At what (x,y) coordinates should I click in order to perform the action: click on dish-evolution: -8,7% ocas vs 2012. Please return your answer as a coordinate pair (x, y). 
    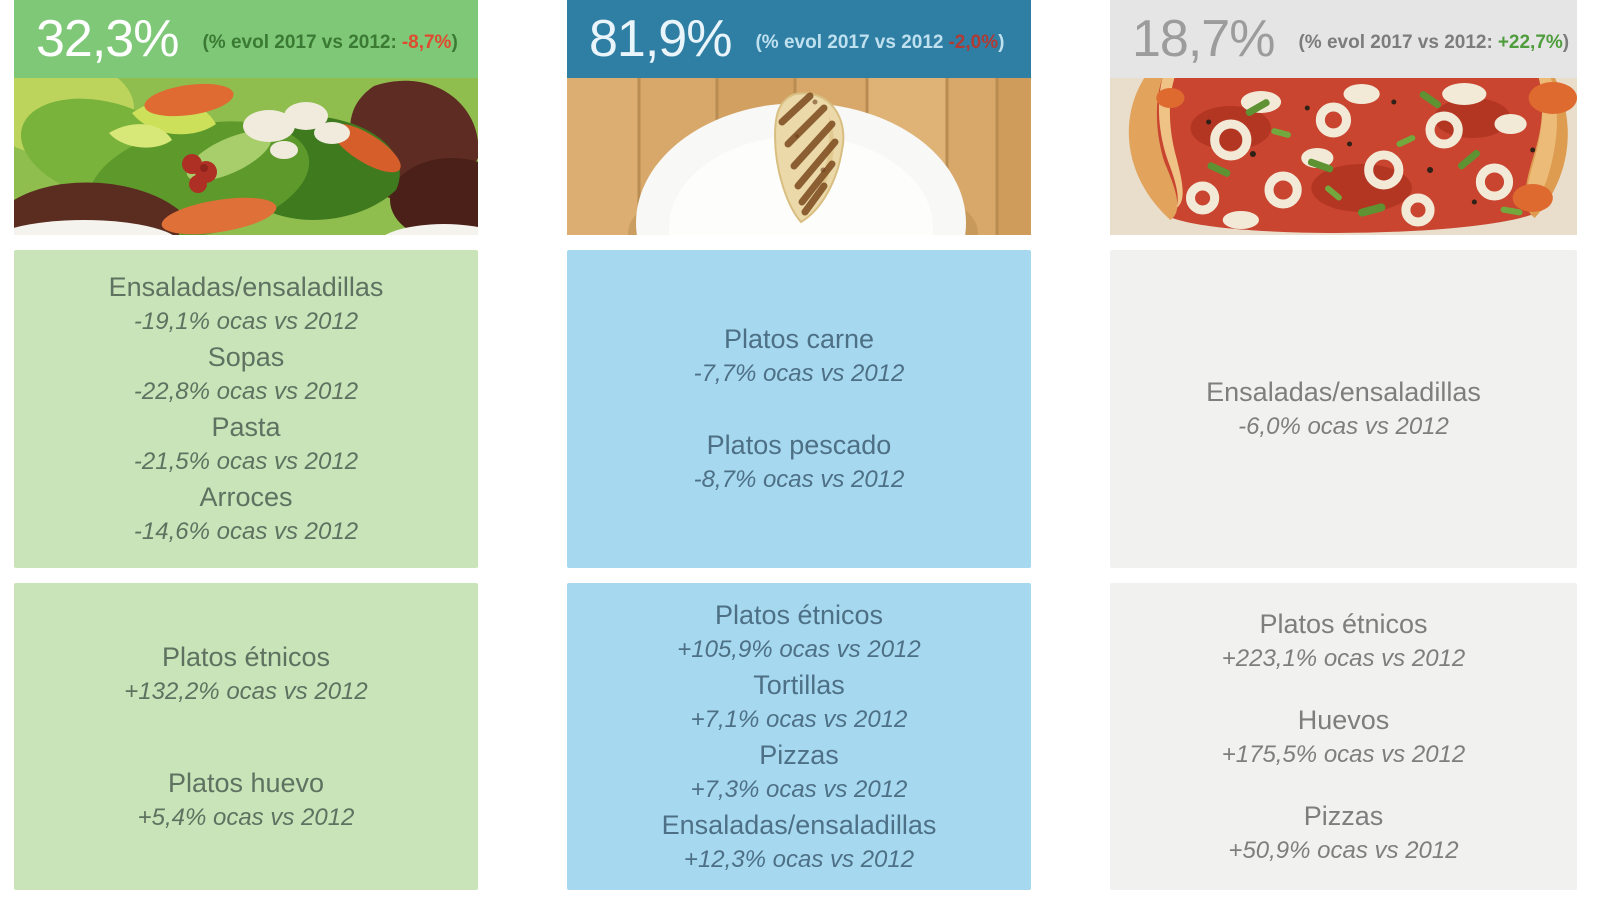
    Looking at the image, I should click on (799, 479).